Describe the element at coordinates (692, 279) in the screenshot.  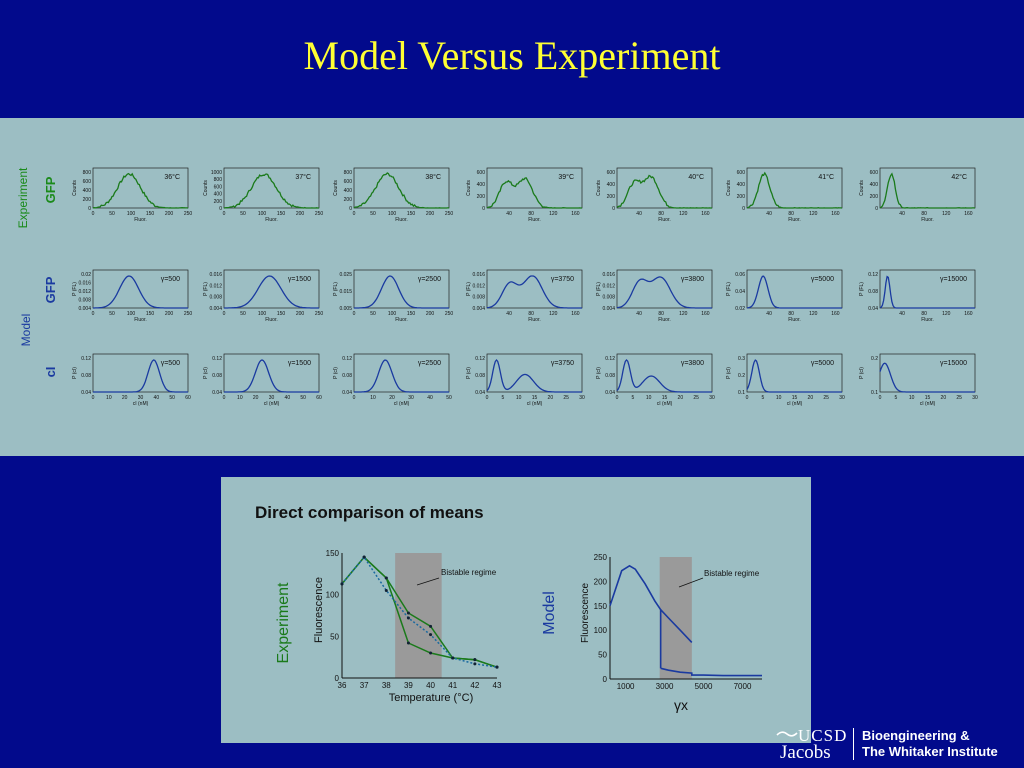
I see `plot-label: γ=3800` at that location.